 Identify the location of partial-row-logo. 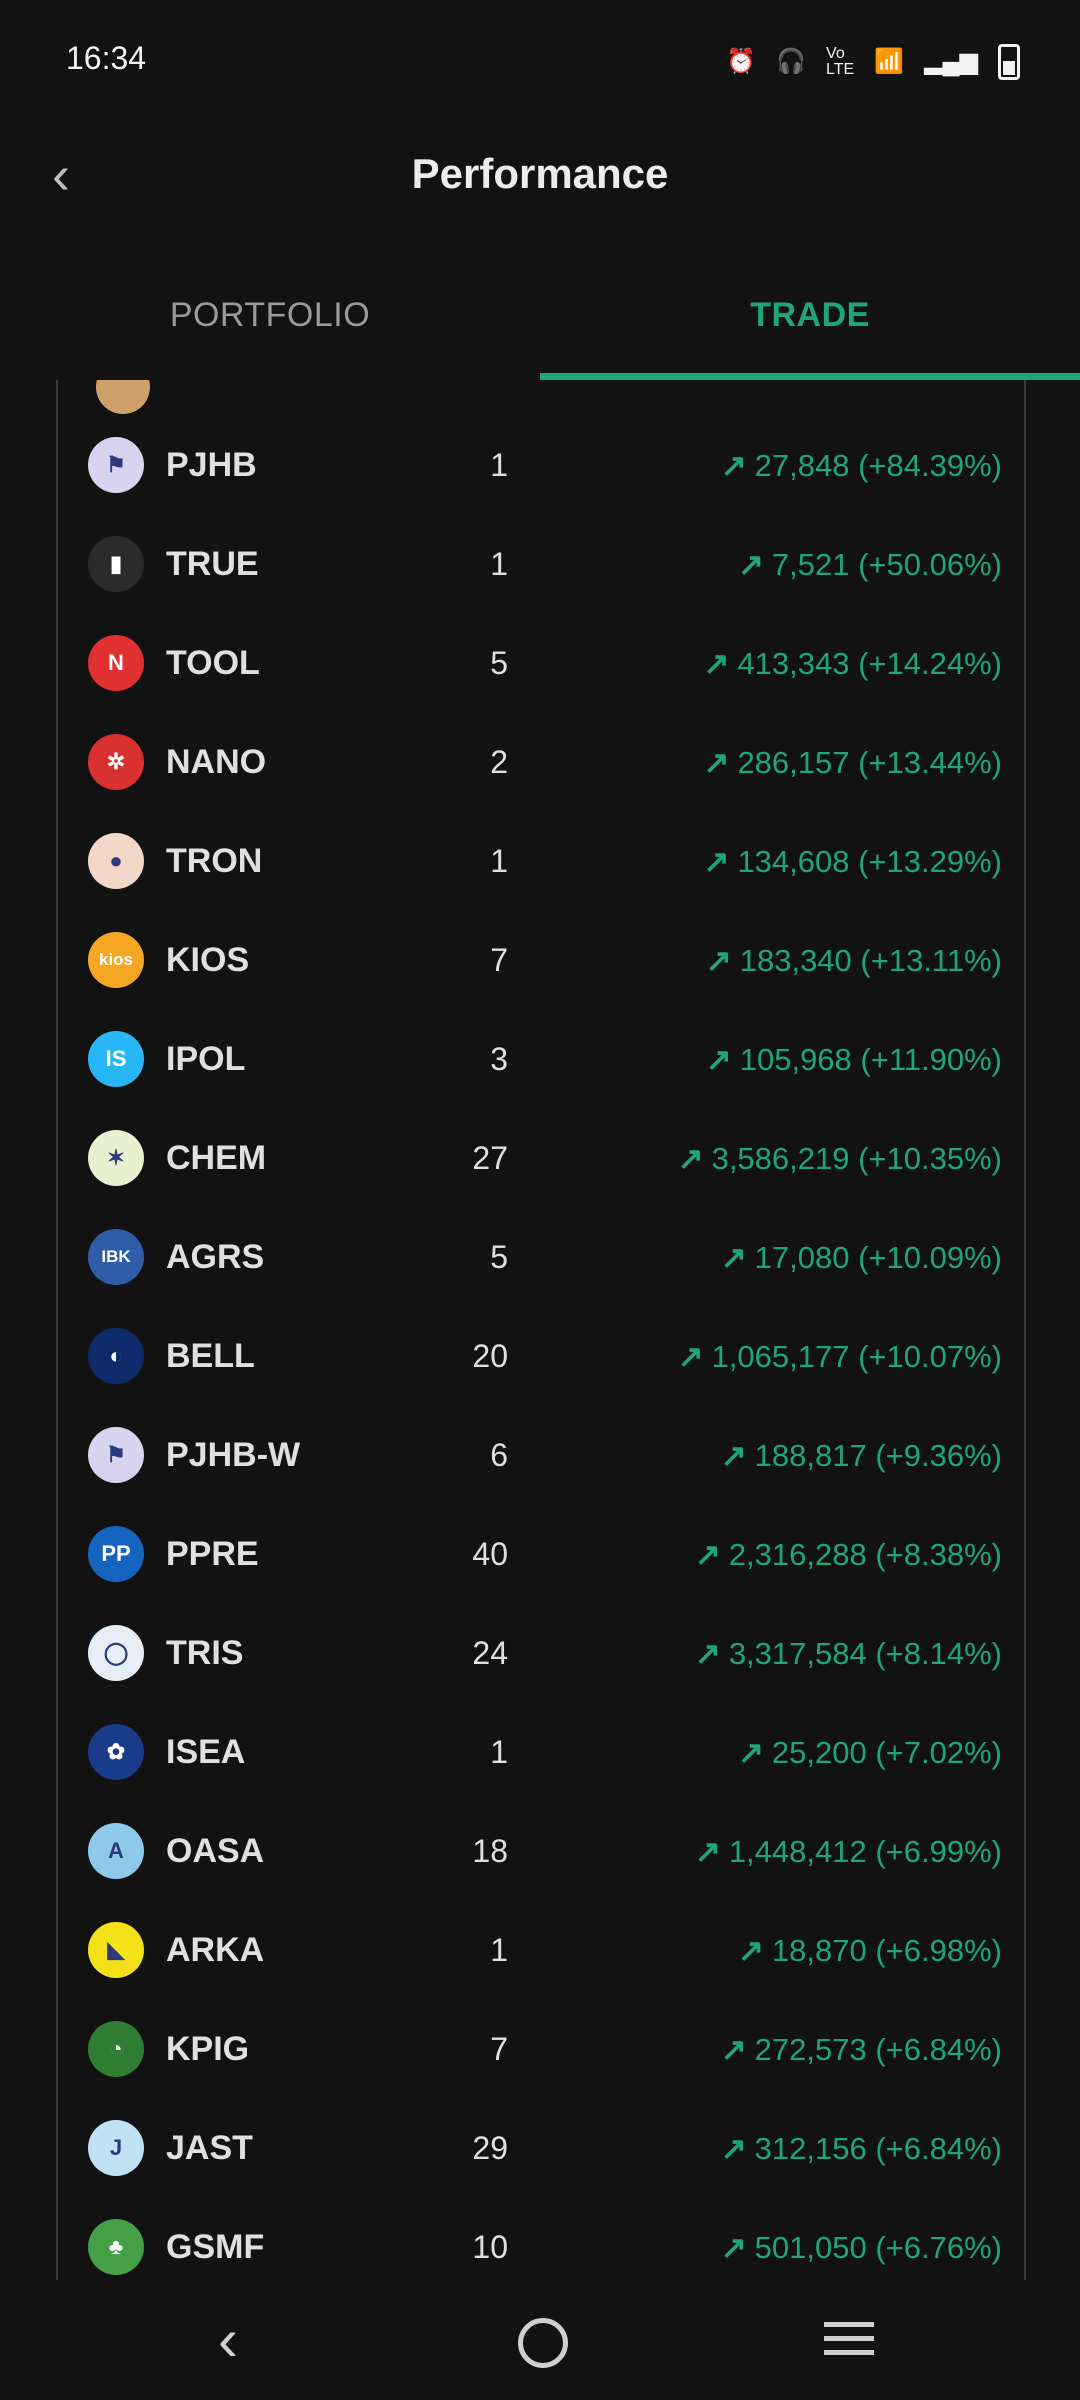
(123, 397).